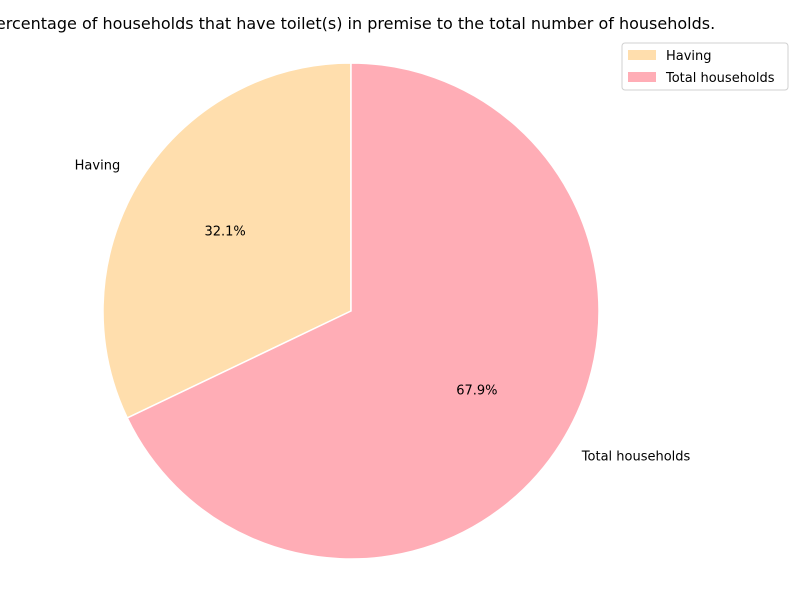 The image size is (800, 600). Describe the element at coordinates (689, 56) in the screenshot. I see `legend-label: Having` at that location.